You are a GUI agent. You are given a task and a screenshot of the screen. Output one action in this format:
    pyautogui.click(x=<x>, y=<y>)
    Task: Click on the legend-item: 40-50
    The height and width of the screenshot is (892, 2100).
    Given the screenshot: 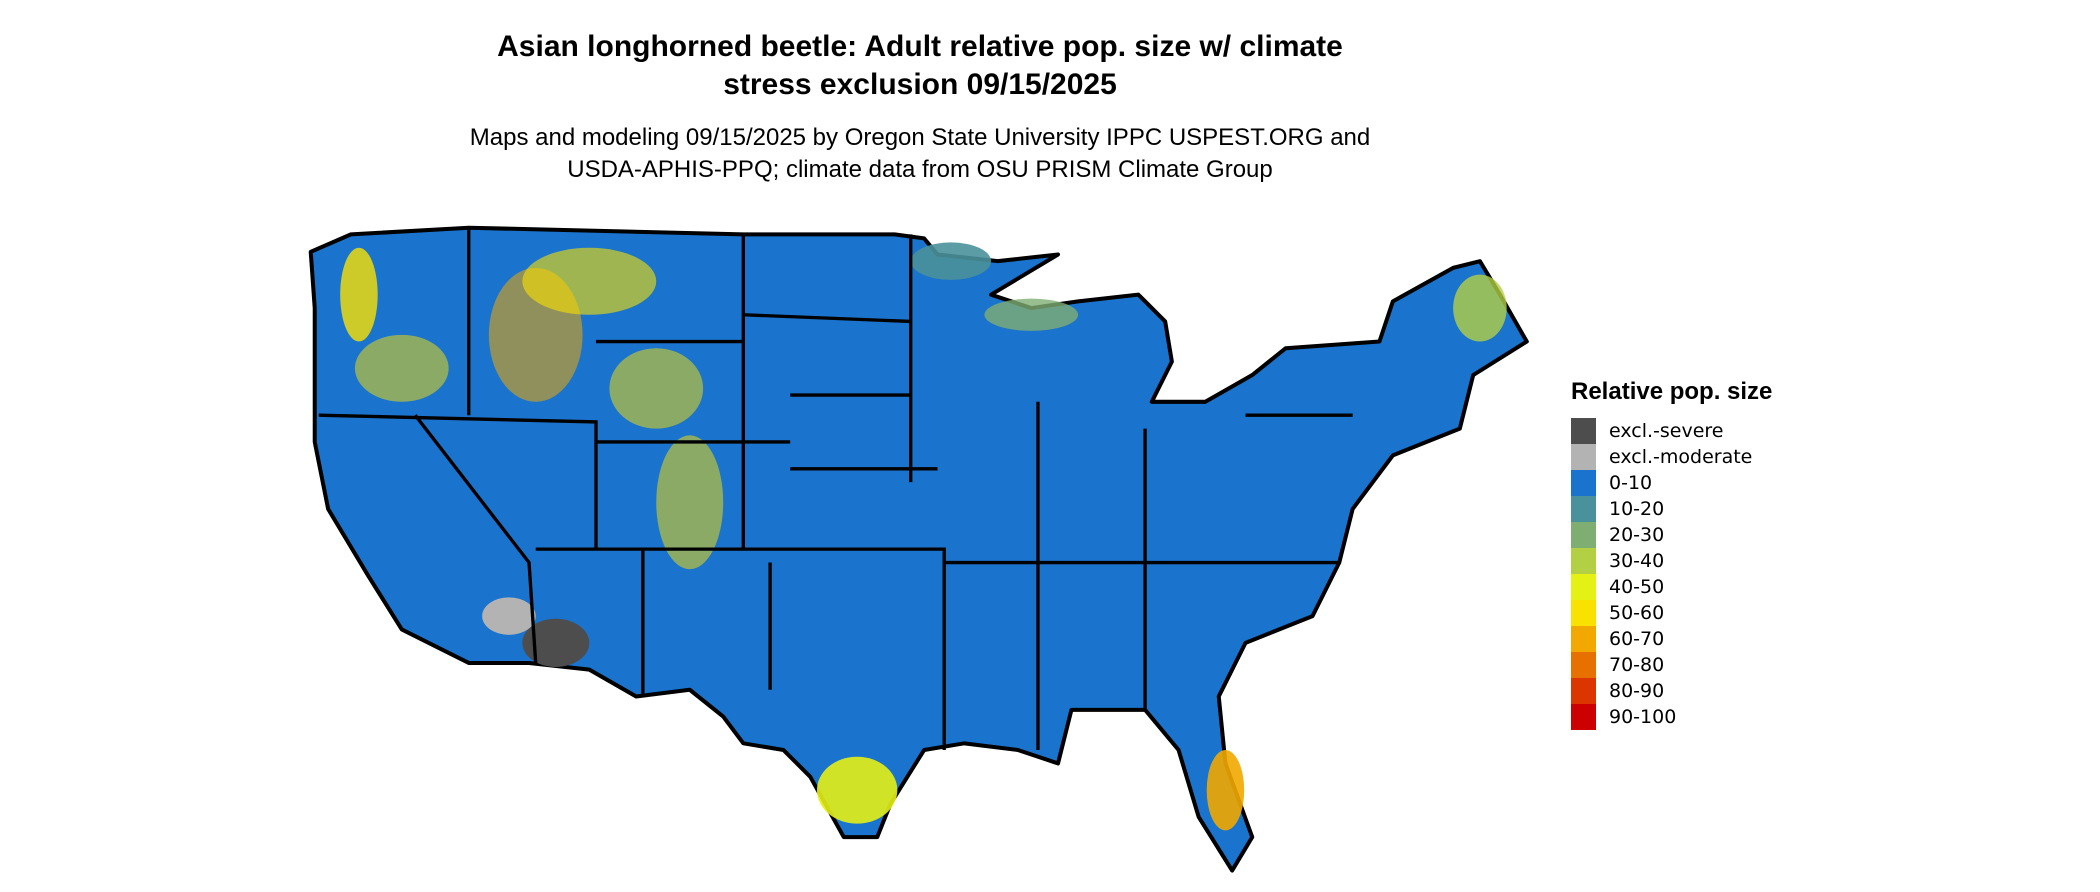 What is the action you would take?
    pyautogui.click(x=1671, y=587)
    